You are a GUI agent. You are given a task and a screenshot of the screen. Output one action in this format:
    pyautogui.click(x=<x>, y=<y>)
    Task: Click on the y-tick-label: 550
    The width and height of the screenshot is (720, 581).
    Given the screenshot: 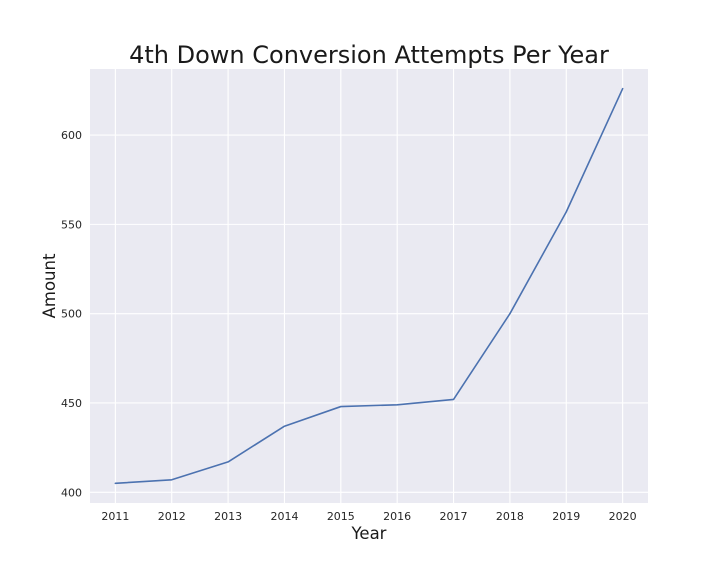 What is the action you would take?
    pyautogui.click(x=71, y=224)
    